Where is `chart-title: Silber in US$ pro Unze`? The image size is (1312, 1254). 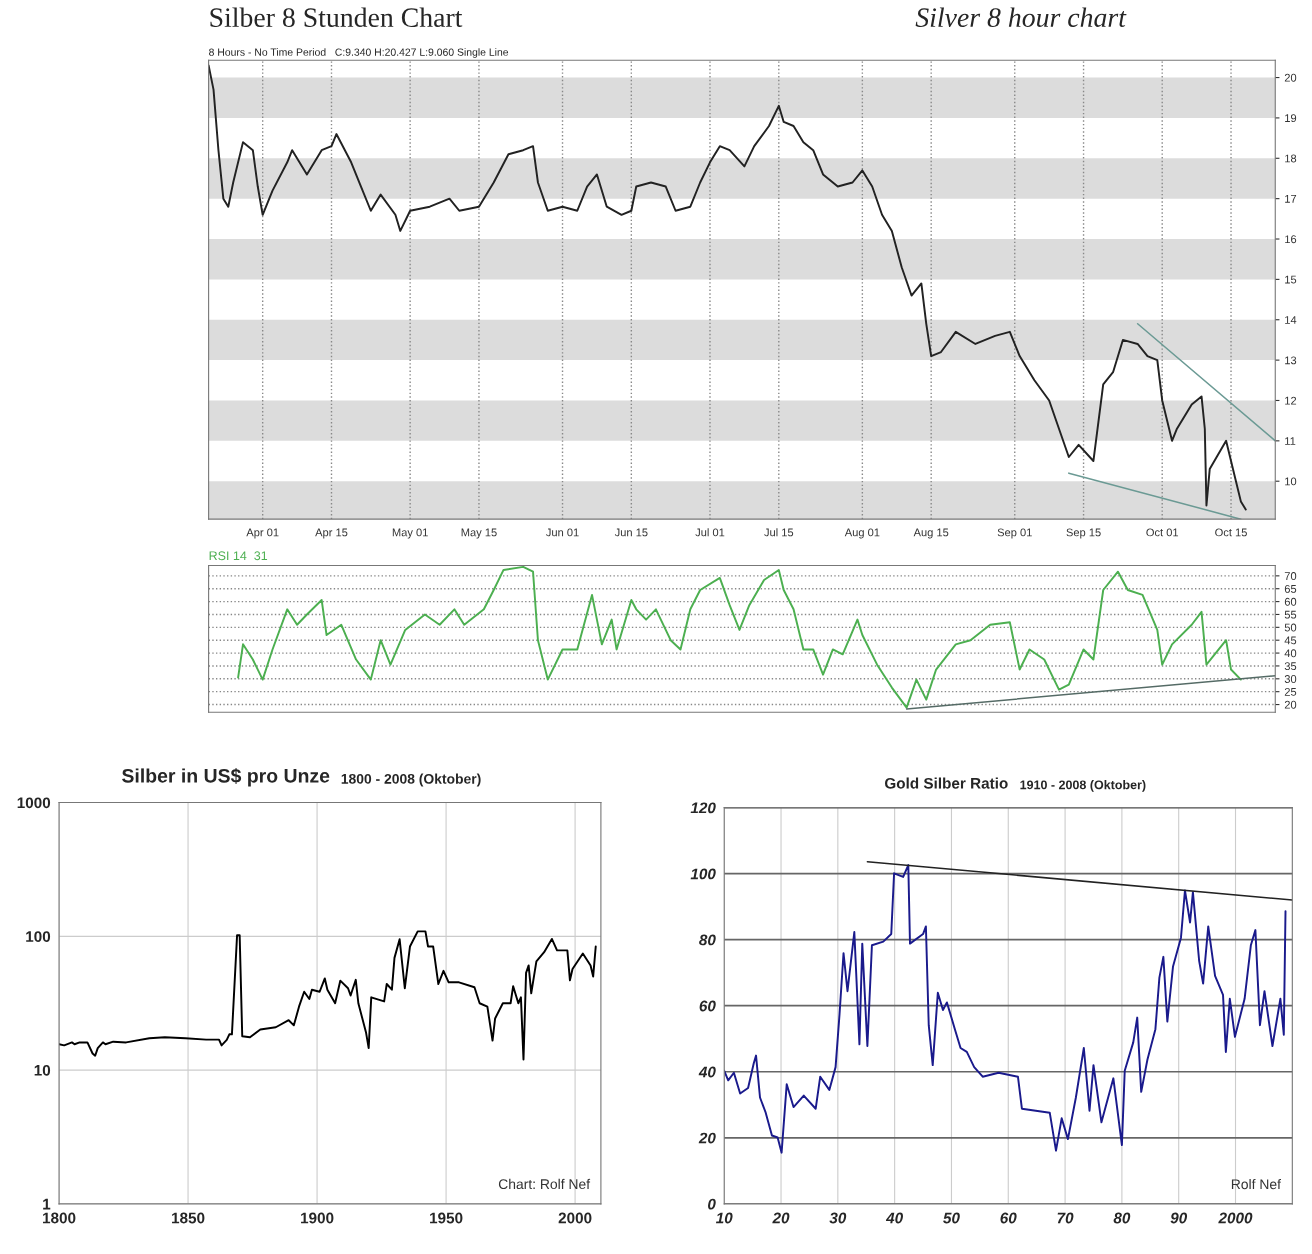
chart-title: Silber in US$ pro Unze is located at coordinates (226, 777).